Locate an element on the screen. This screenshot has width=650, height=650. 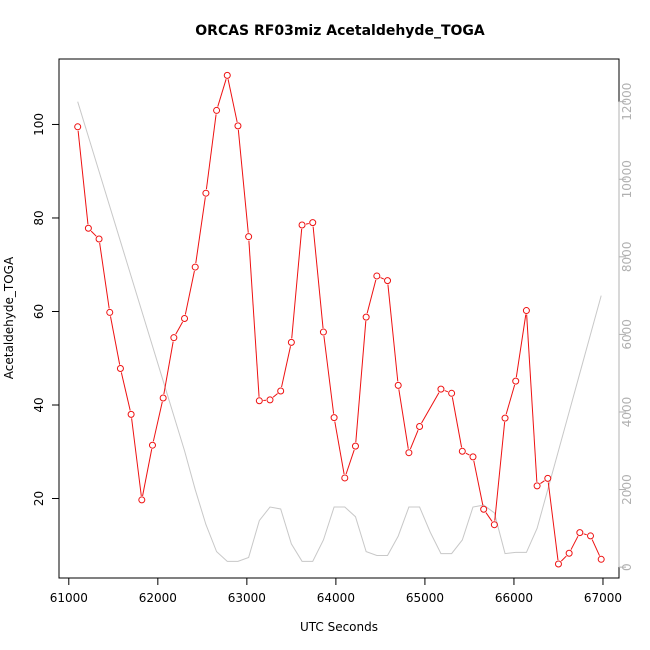
right-y-tick-label: 0 is located at coordinates (627, 567).